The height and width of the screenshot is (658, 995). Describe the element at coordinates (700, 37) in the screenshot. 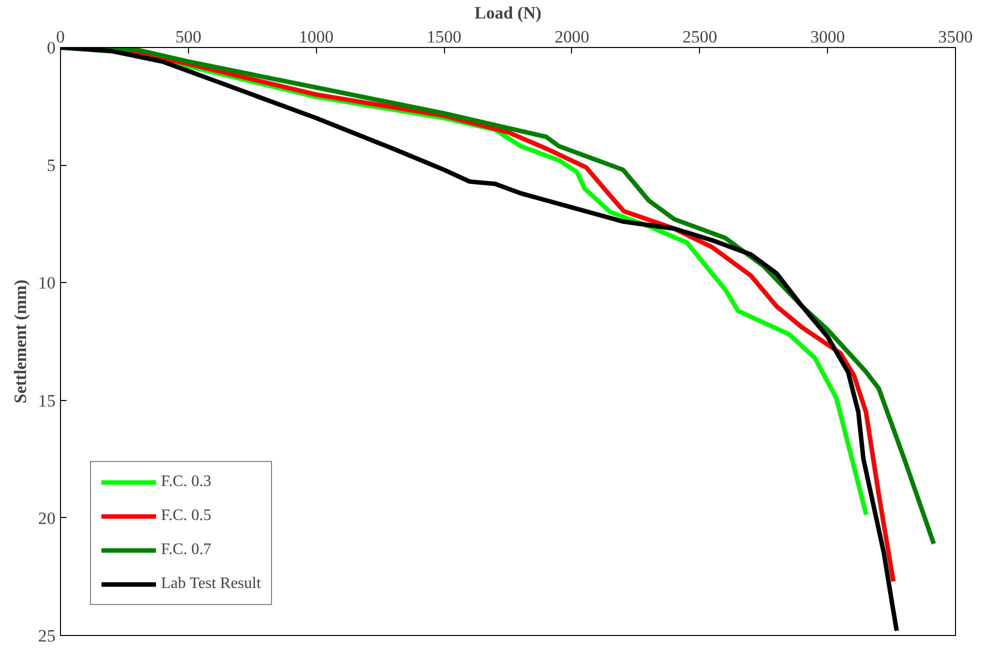

I see `x-tick-label: 2500` at that location.